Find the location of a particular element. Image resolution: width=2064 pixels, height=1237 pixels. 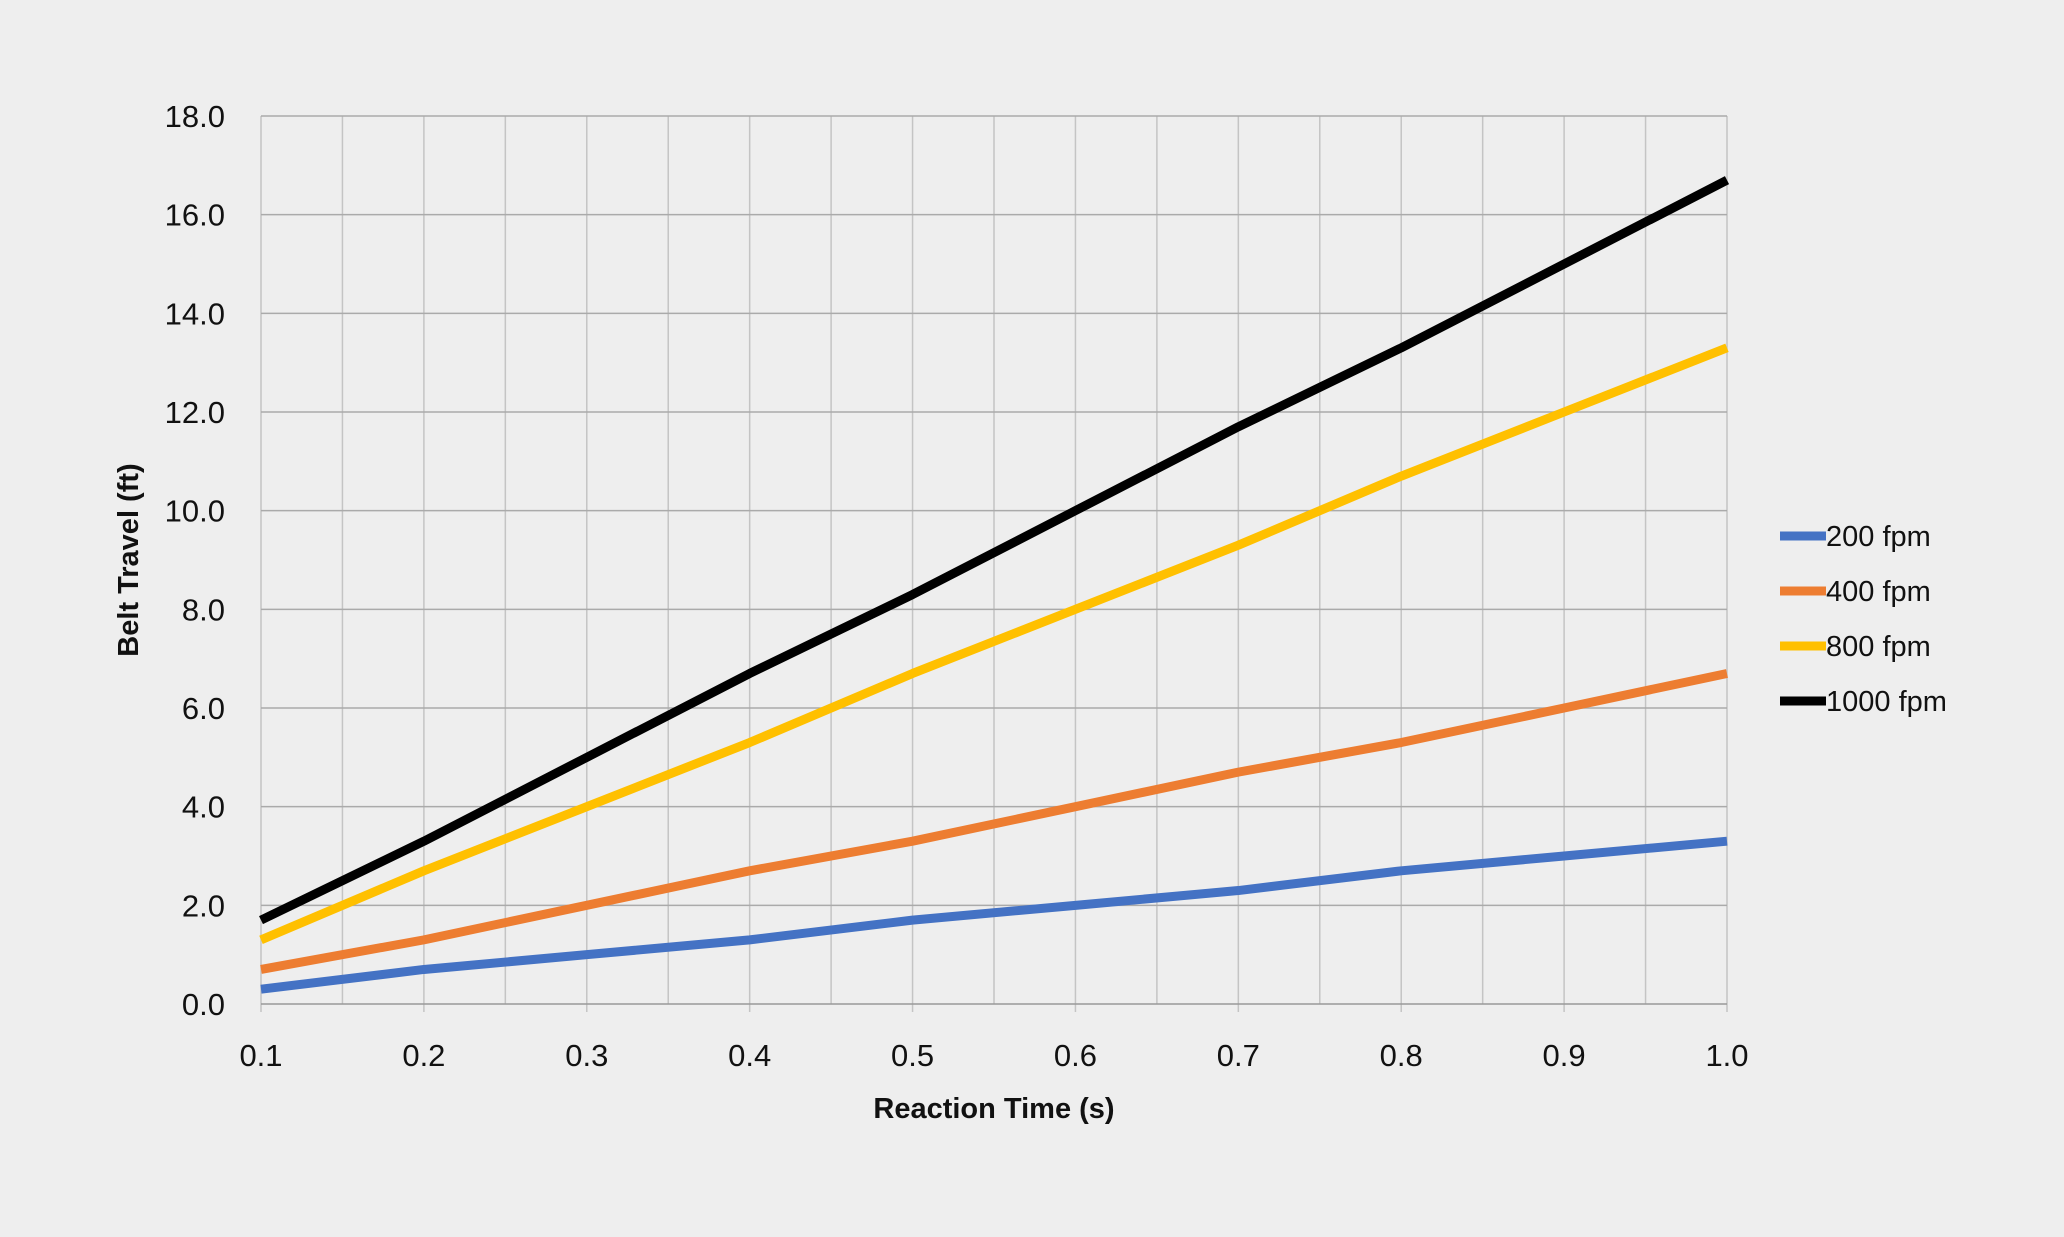

legend: 200 fpm 400 fpm 800 fpm 1000 fpm is located at coordinates (1863, 619).